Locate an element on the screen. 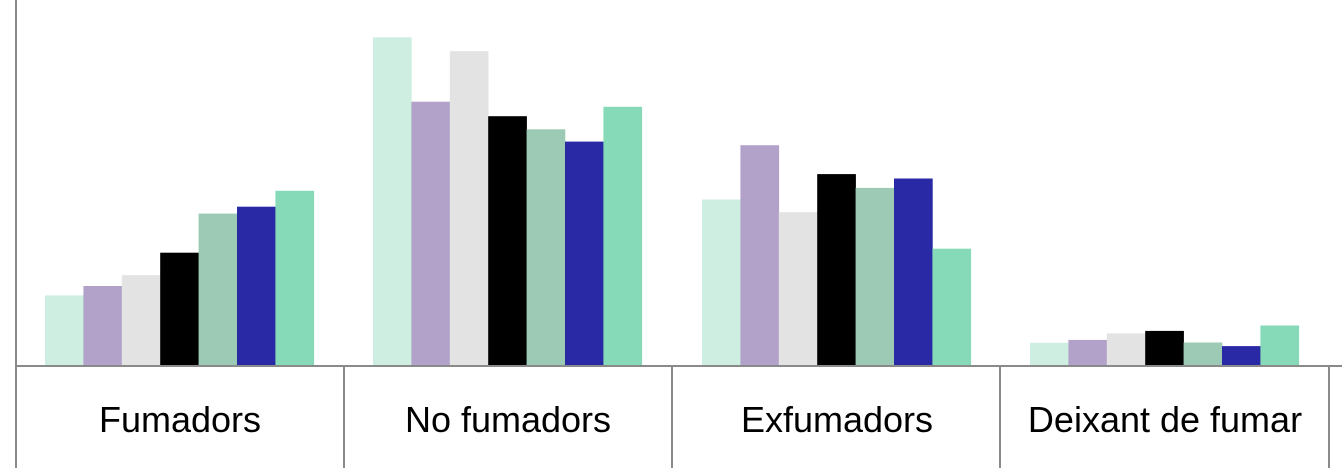 The width and height of the screenshot is (1342, 468). category-label-no-fumadors: No fumadors is located at coordinates (508, 419).